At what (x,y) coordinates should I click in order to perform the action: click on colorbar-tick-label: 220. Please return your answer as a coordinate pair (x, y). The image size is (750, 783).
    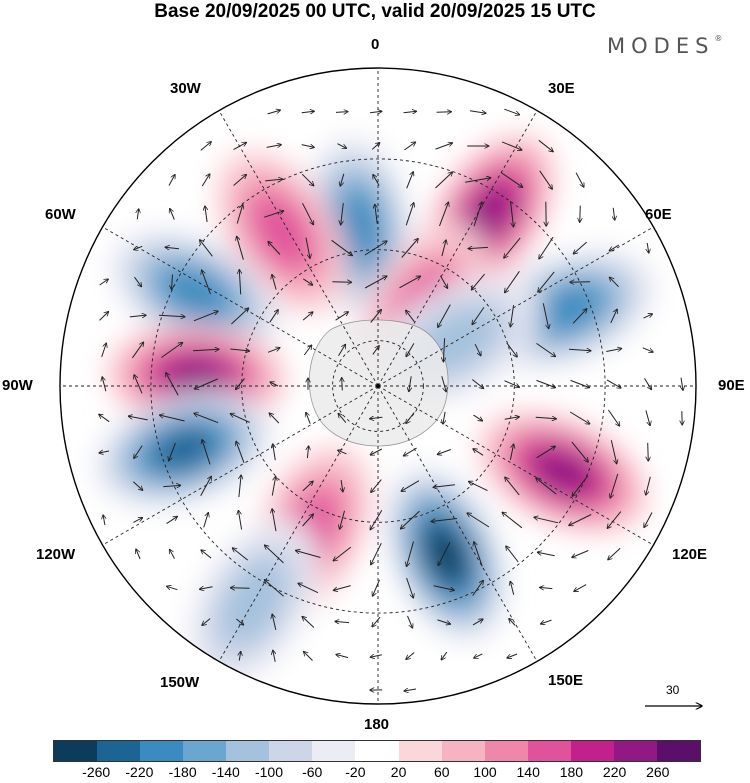
    Looking at the image, I should click on (614, 772).